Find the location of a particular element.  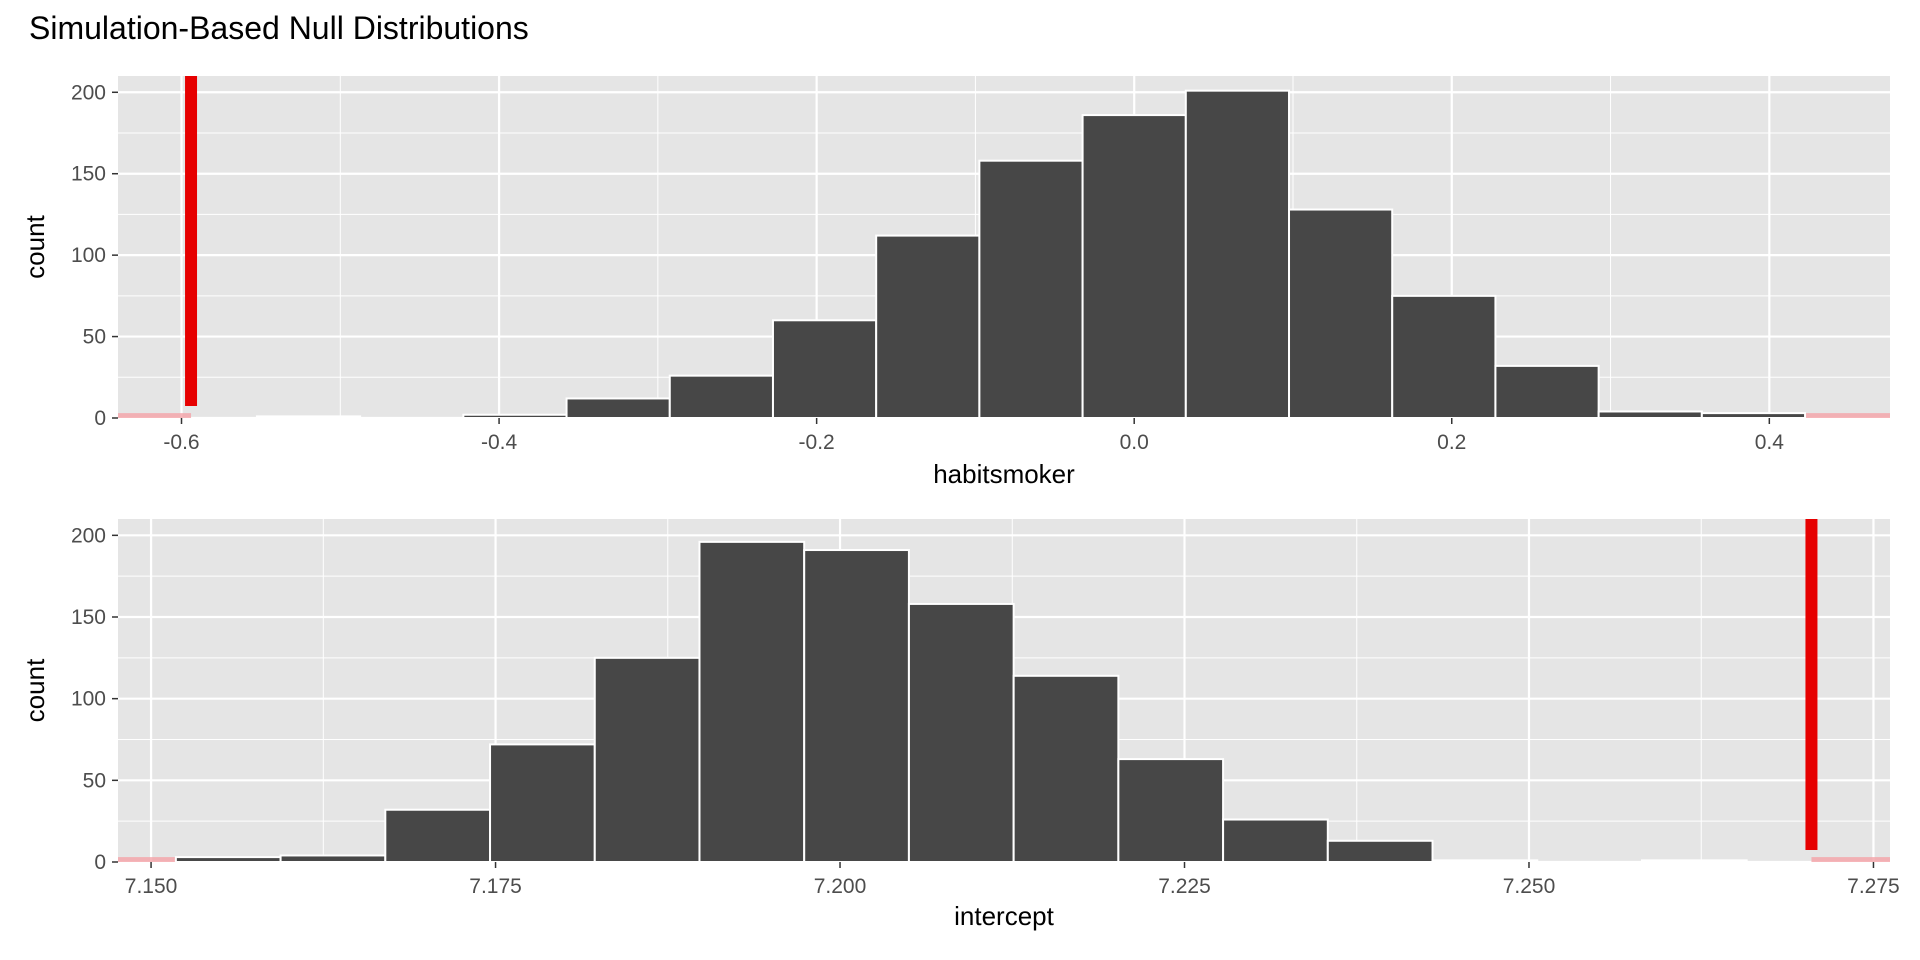

x-tick-label: 7.275 is located at coordinates (1873, 886).